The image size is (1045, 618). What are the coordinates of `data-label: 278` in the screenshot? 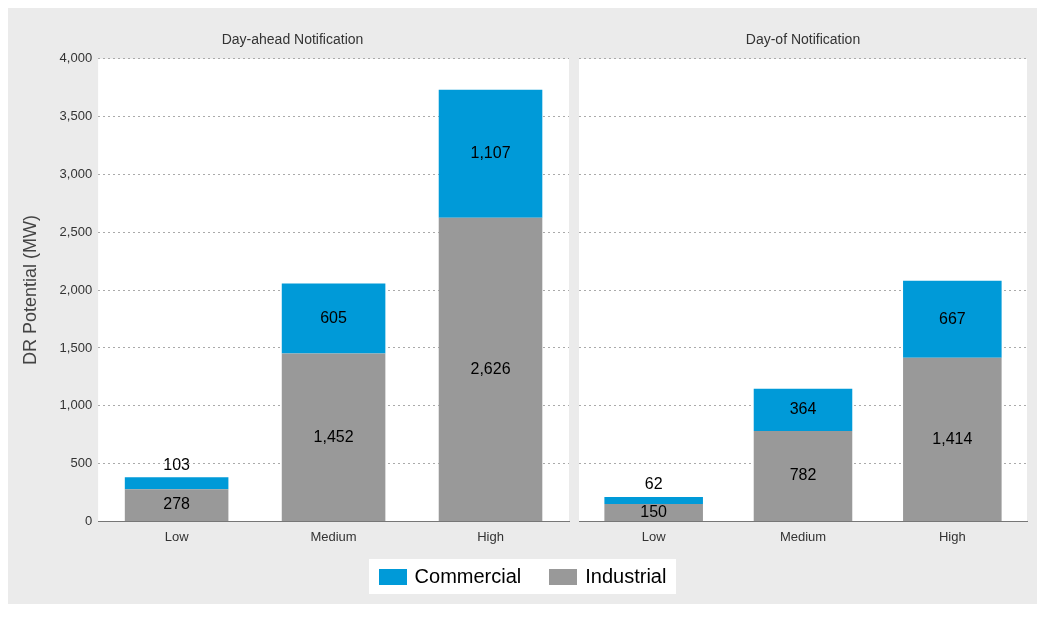 It's located at (177, 504).